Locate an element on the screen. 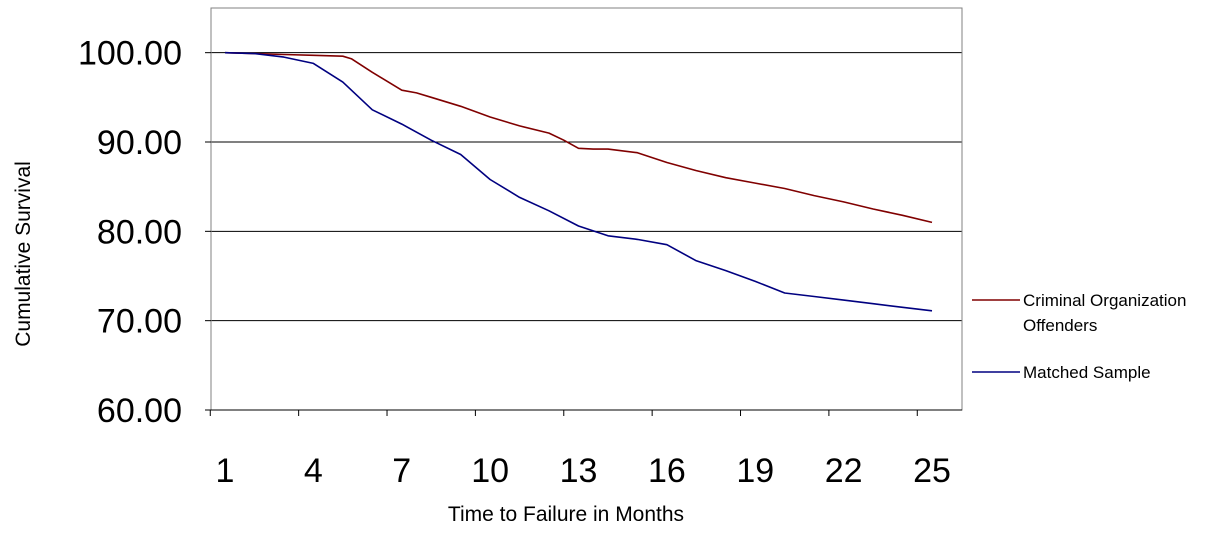 The width and height of the screenshot is (1214, 545). x-tick-label: 19 is located at coordinates (755, 471).